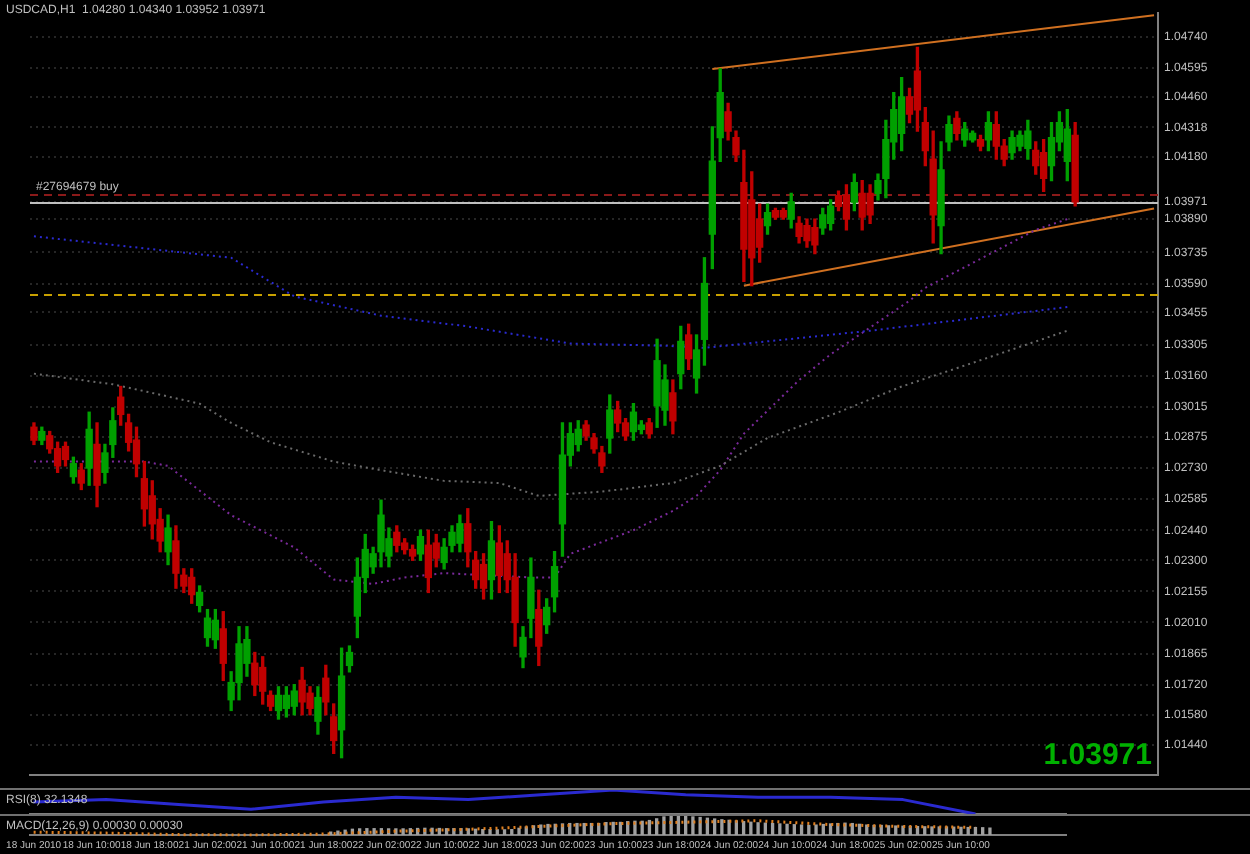  Describe the element at coordinates (550, 292) in the screenshot. I see `line-series` at that location.